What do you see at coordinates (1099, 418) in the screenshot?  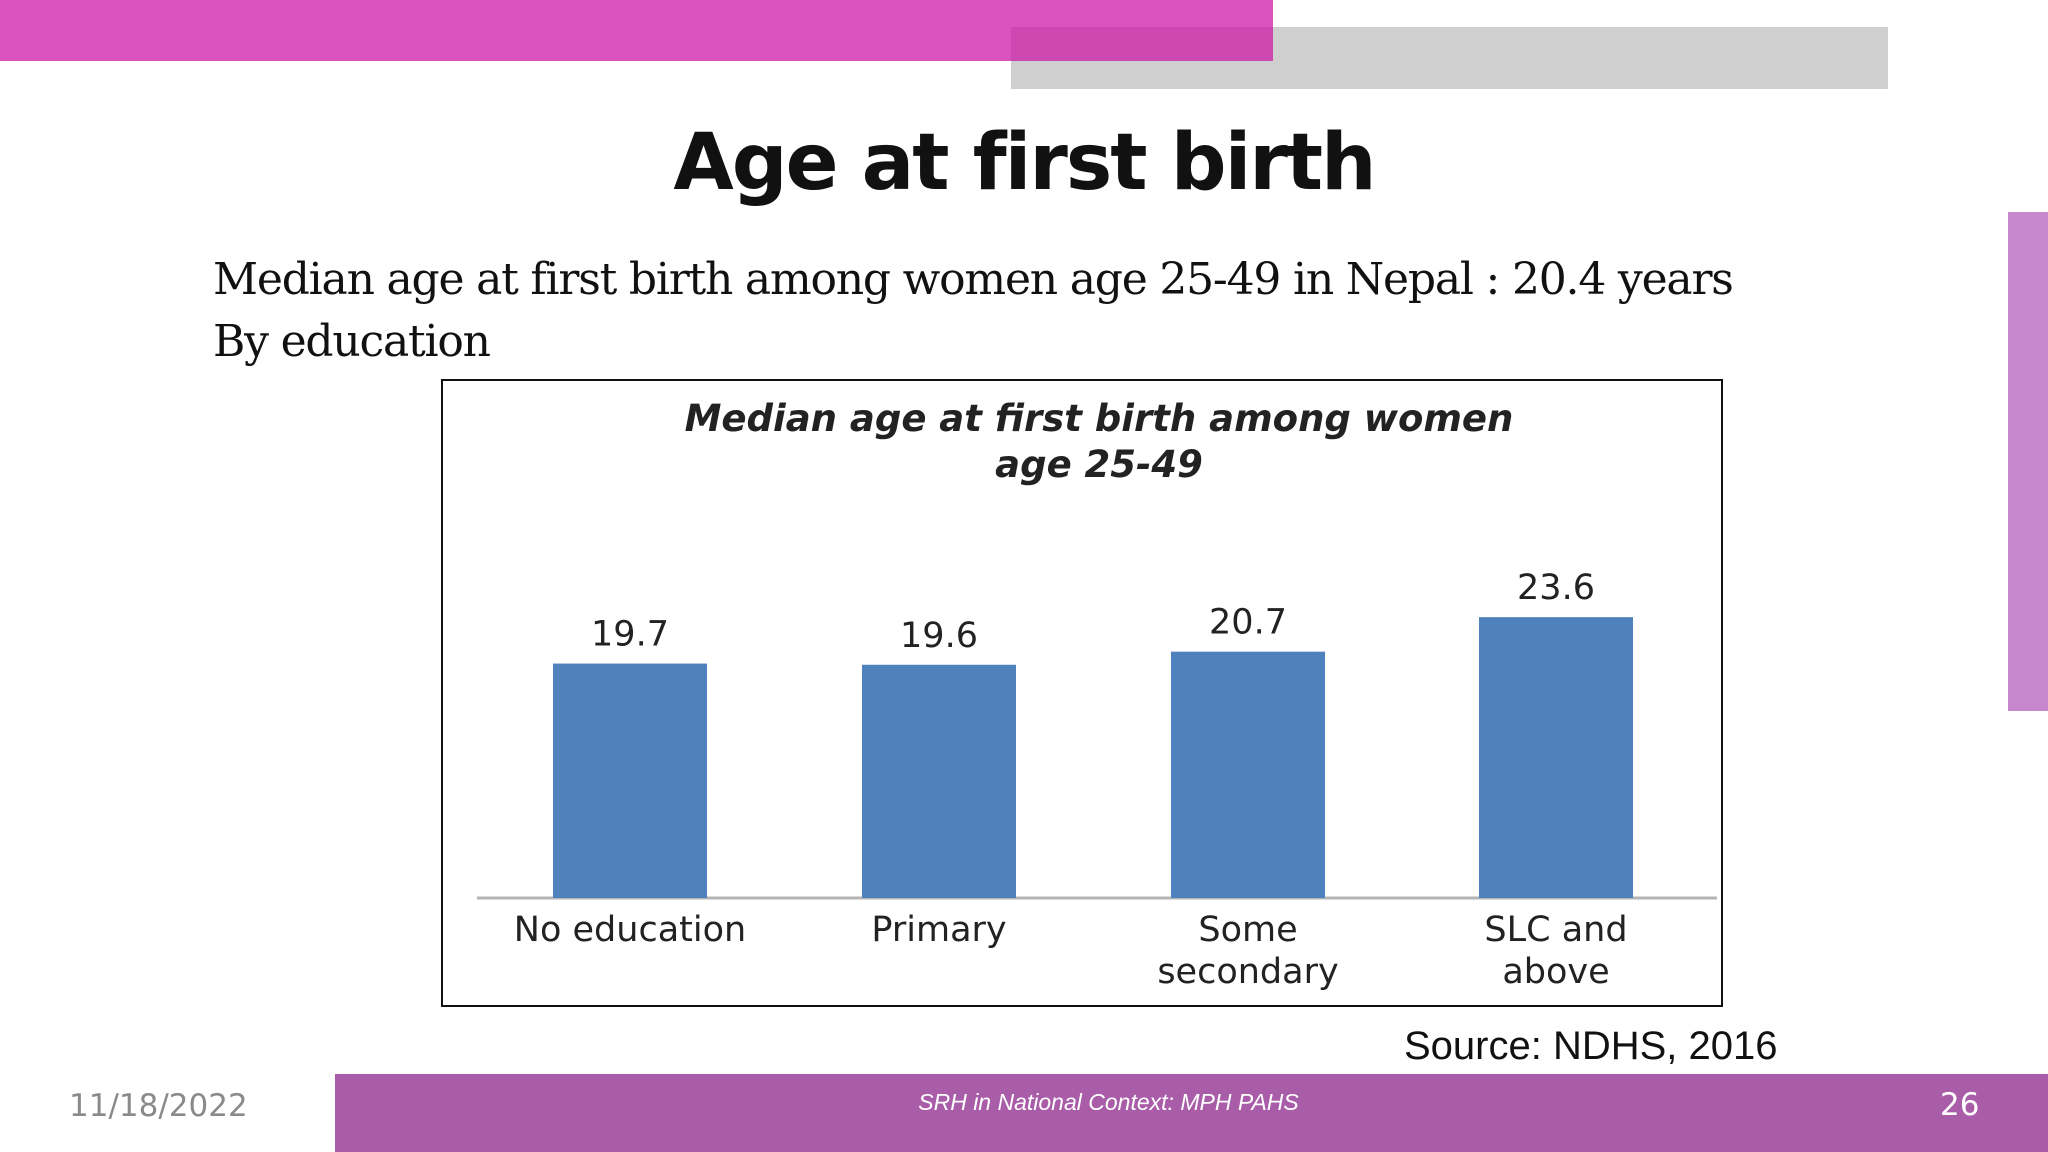 I see `chart-title-line: Median age at first birth among women` at bounding box center [1099, 418].